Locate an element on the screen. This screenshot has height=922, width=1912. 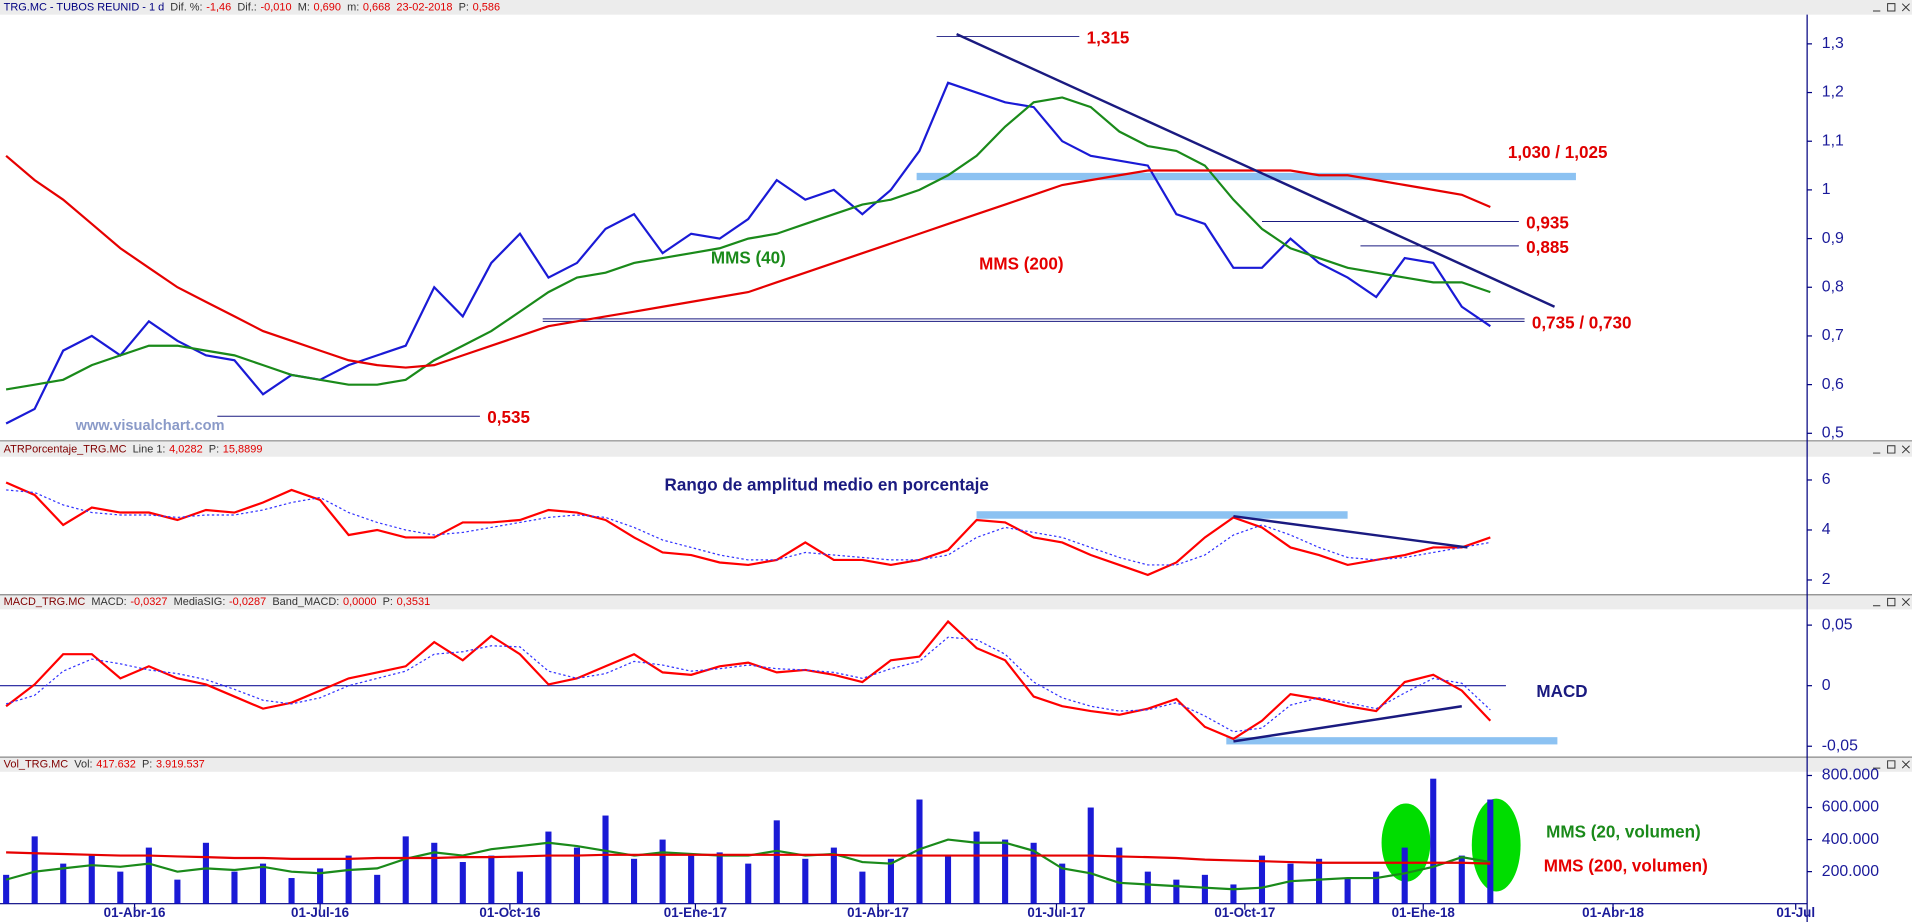
y-tick-label: 0,8 is located at coordinates (1833, 286).